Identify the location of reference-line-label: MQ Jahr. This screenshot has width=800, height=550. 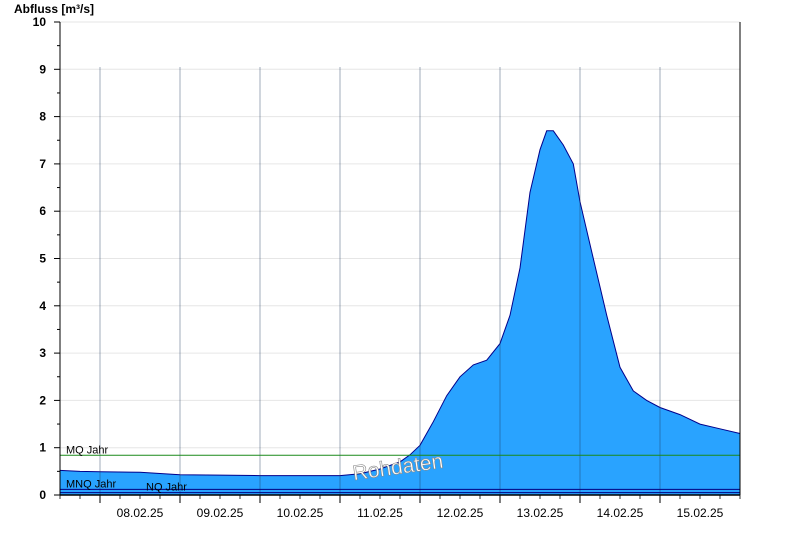
(87, 450).